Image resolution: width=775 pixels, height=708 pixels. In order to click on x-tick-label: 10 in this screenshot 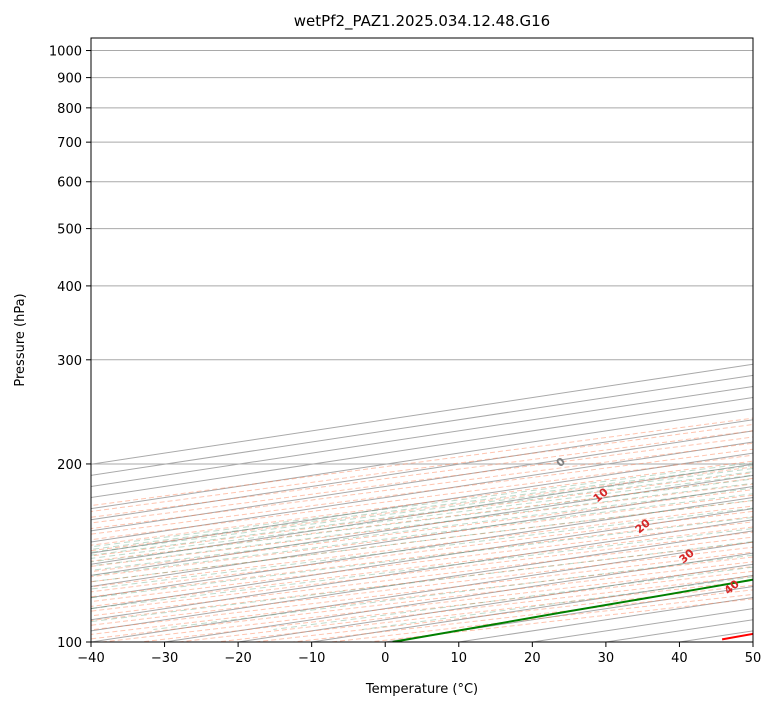, I will do `click(459, 658)`.